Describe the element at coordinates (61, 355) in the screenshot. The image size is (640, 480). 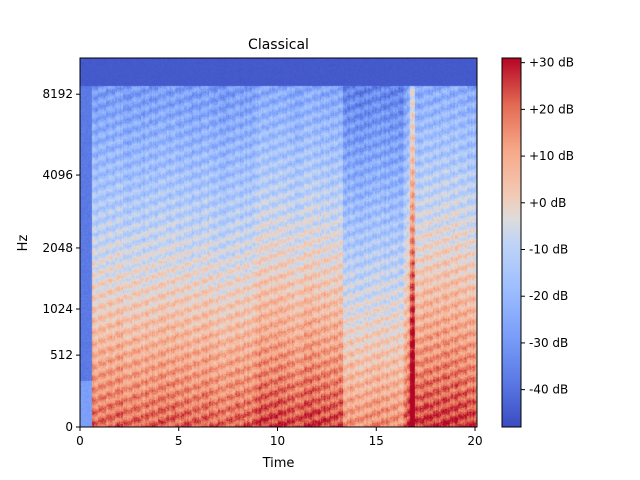
I see `y-tick-label: 512` at that location.